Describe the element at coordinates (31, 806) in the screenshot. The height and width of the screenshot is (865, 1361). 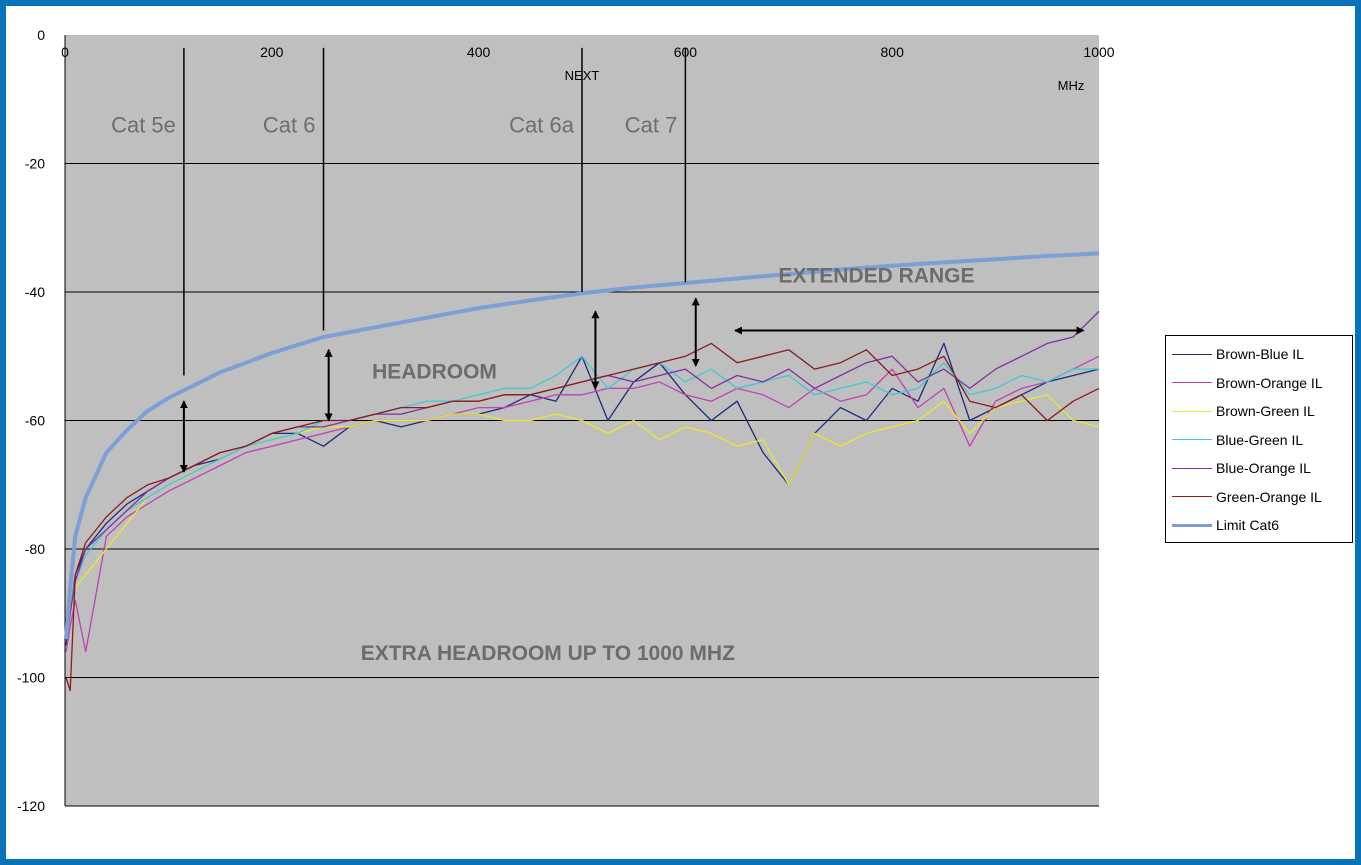
I see `y-tick-label: -120` at that location.